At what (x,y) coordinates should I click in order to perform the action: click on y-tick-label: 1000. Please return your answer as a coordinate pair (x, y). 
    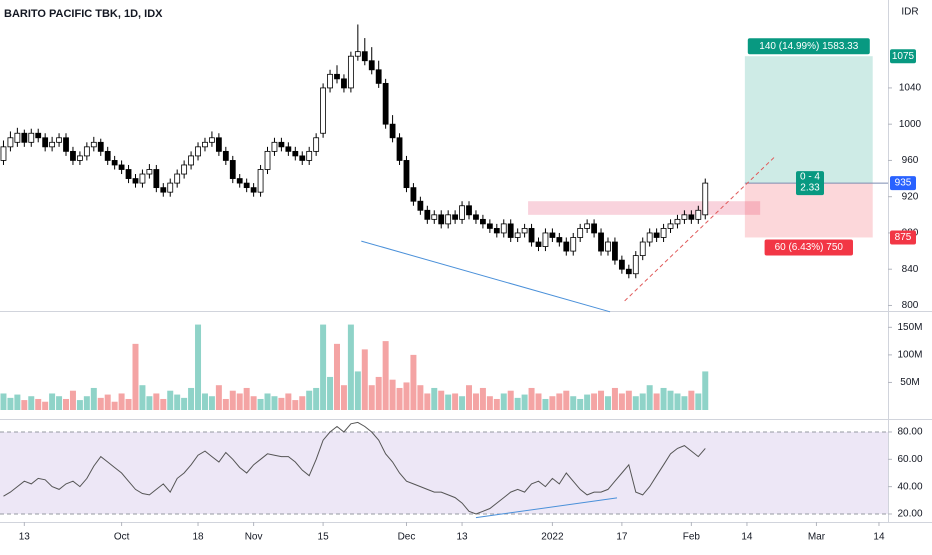
    Looking at the image, I should click on (910, 124).